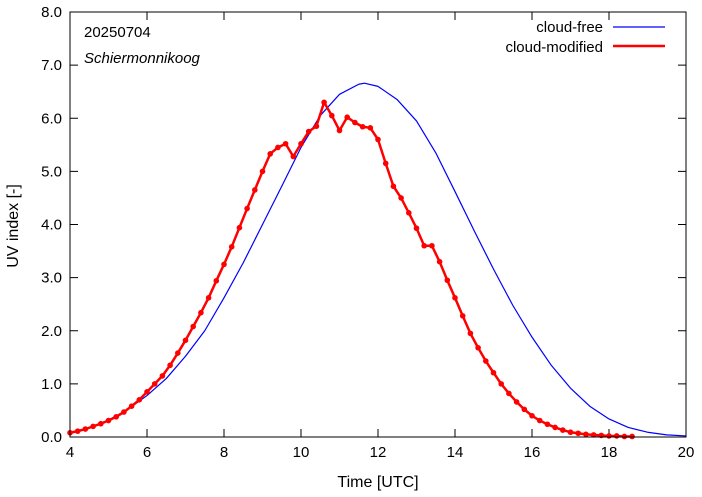 The width and height of the screenshot is (702, 497). What do you see at coordinates (377, 482) in the screenshot?
I see `x-axis-label: Time [UTC]` at bounding box center [377, 482].